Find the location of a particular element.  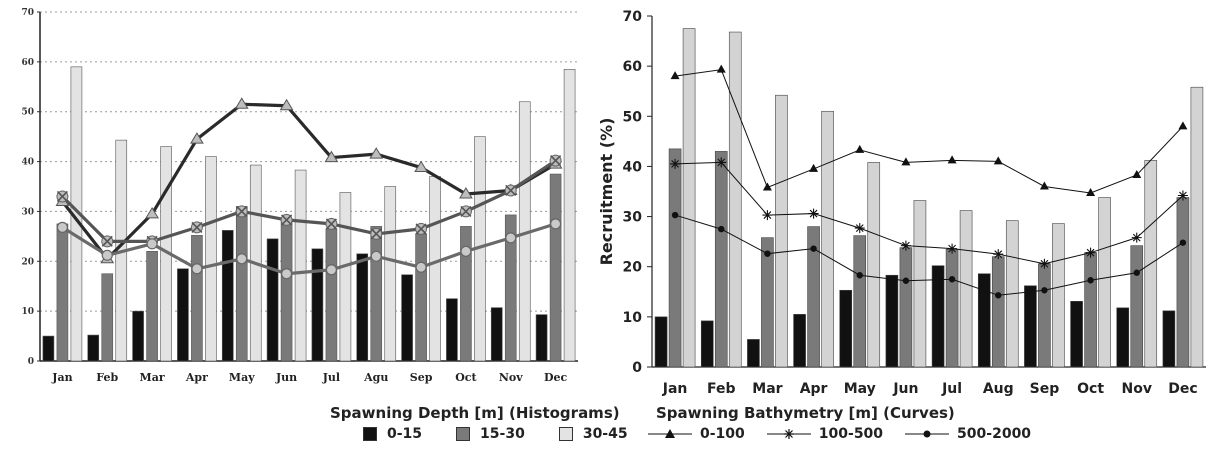

y-tick-label: 30 is located at coordinates (27, 212).